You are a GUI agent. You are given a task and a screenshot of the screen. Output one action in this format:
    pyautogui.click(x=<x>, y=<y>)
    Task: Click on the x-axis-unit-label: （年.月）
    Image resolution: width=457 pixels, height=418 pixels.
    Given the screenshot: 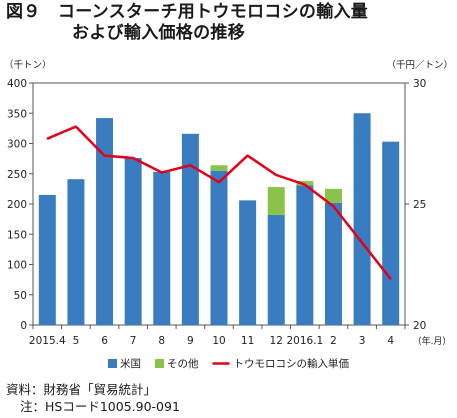 What is the action you would take?
    pyautogui.click(x=432, y=341)
    